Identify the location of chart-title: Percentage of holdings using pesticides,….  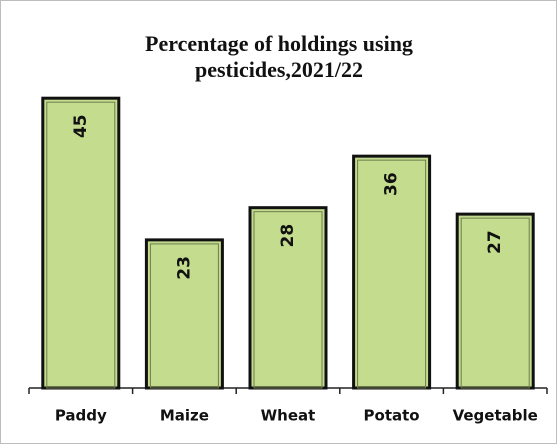
(279, 56).